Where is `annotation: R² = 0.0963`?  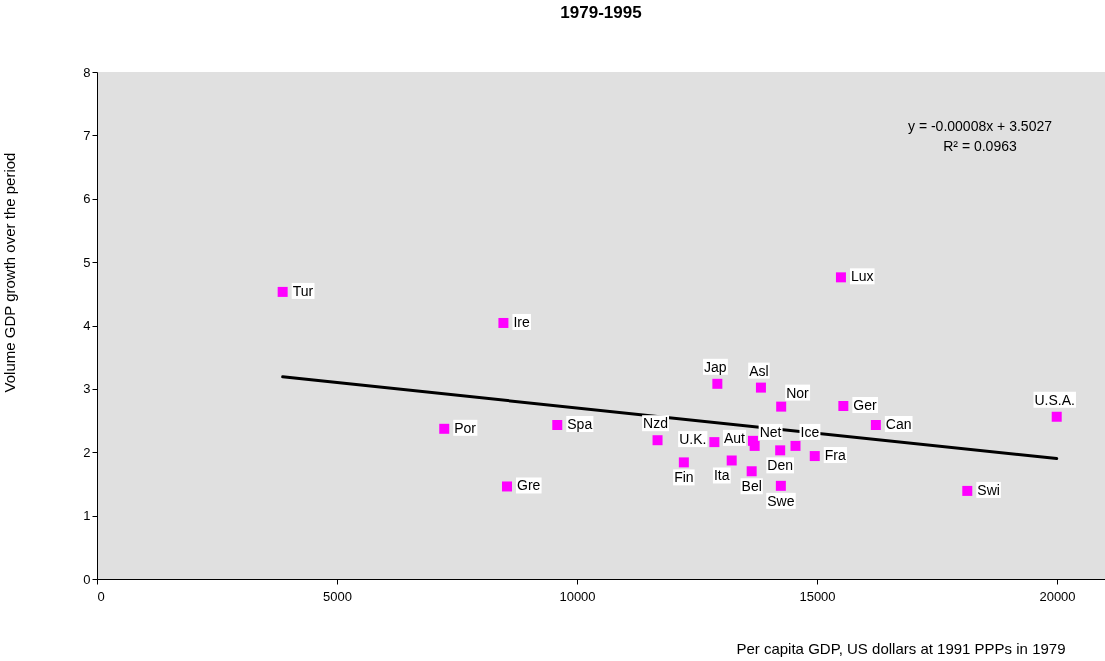
annotation: R² = 0.0963 is located at coordinates (980, 146).